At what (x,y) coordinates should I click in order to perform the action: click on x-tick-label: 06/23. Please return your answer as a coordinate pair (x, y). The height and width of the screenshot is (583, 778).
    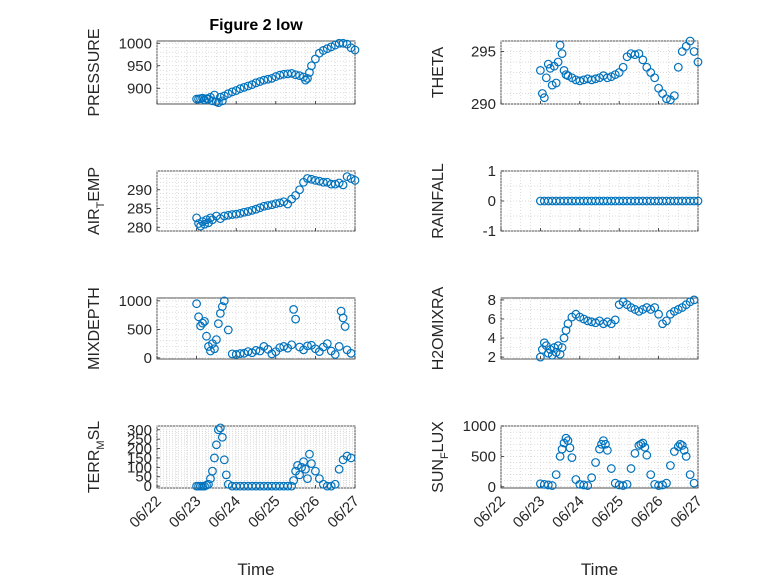
    Looking at the image, I should click on (185, 512).